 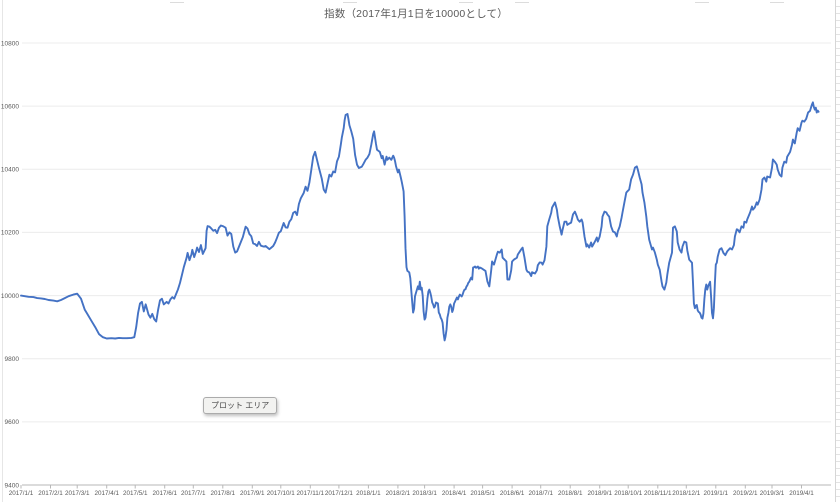 I want to click on x-axis-label: 2017/7/1, so click(x=193, y=493).